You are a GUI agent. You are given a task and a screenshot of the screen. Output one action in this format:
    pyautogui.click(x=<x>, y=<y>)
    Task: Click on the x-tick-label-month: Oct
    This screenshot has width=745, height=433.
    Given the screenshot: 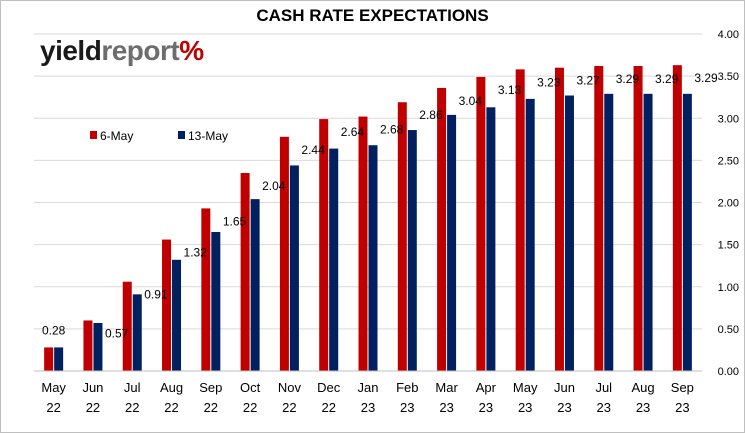 What is the action you would take?
    pyautogui.click(x=250, y=387)
    